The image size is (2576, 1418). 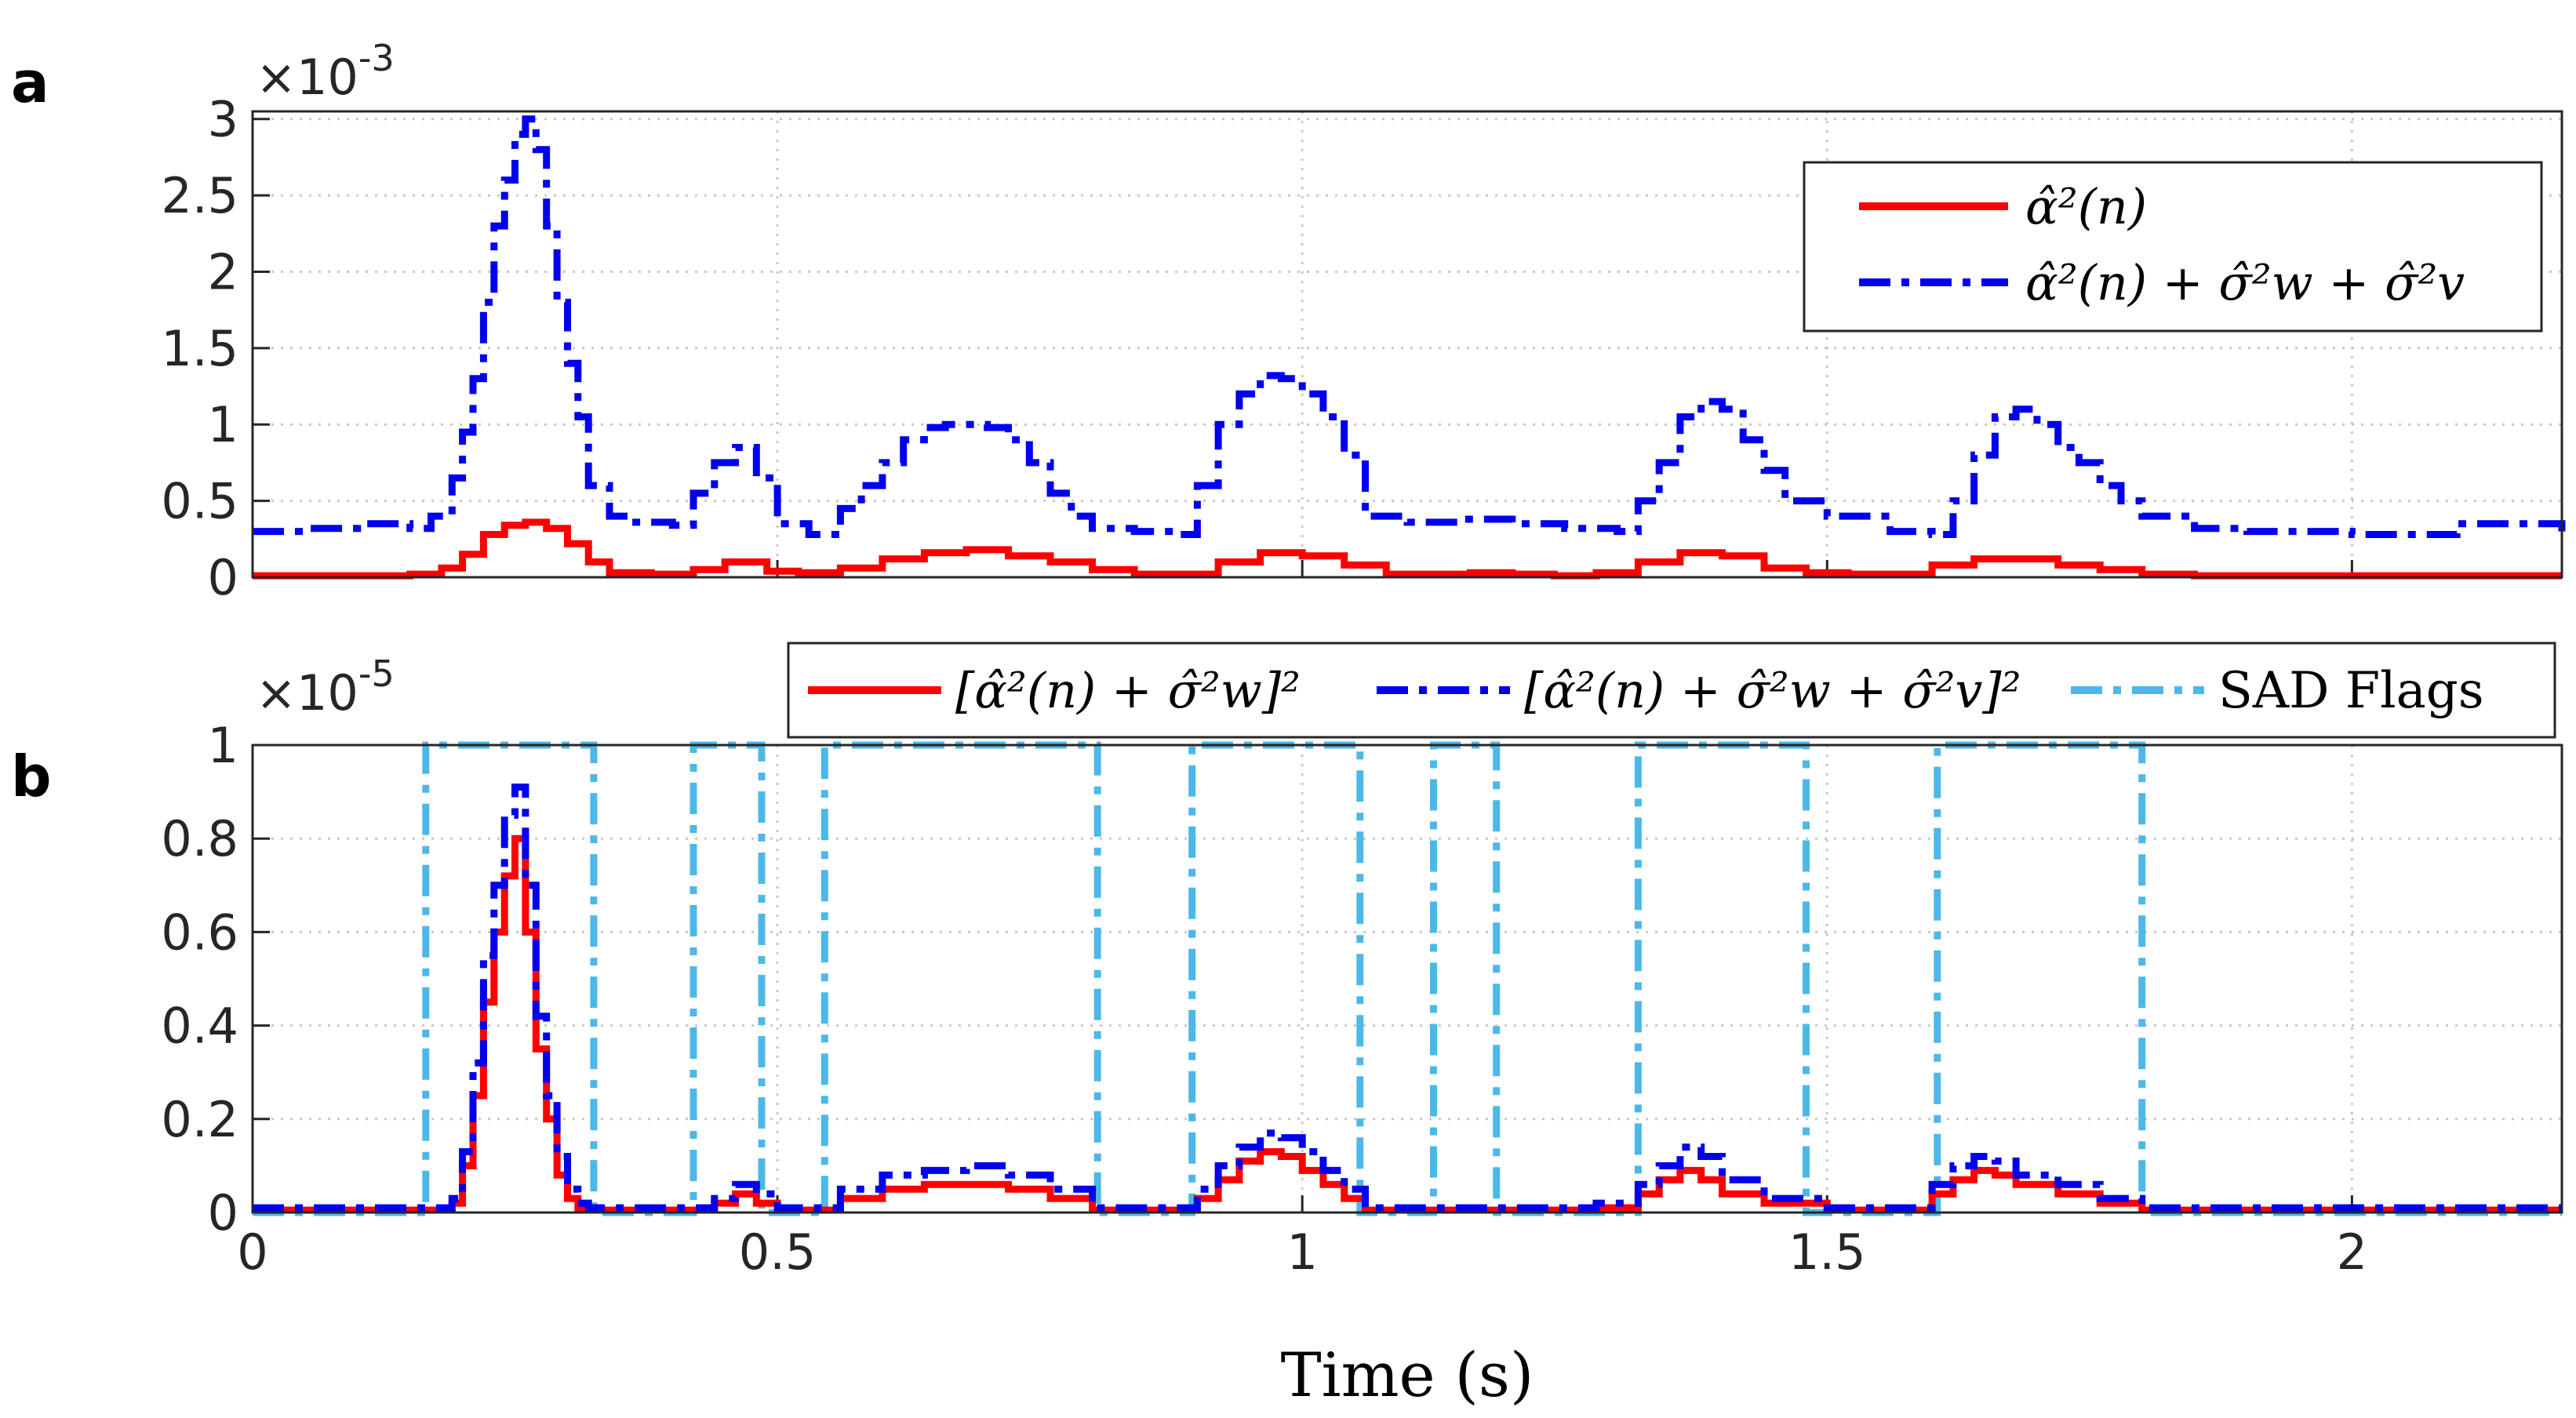 What do you see at coordinates (199, 195) in the screenshot?
I see `y-tick-label: 2.5` at bounding box center [199, 195].